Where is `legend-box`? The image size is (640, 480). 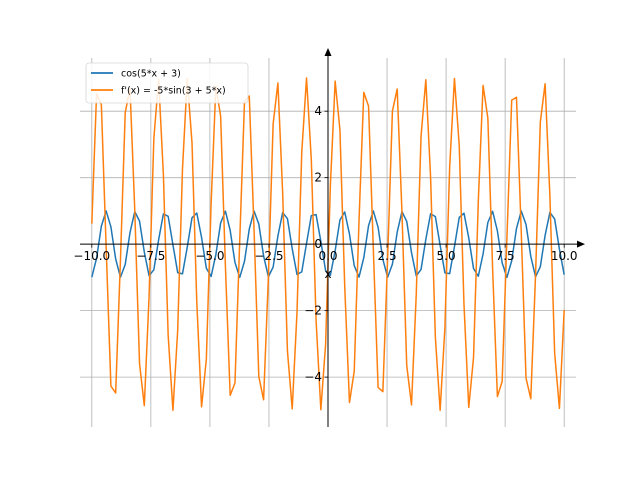
legend-box is located at coordinates (167, 83).